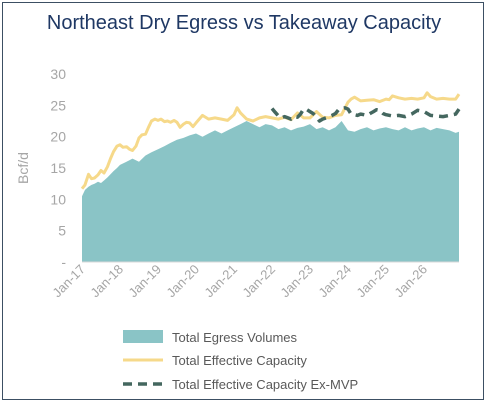  Describe the element at coordinates (58, 137) in the screenshot. I see `y-tick-label: 20` at that location.